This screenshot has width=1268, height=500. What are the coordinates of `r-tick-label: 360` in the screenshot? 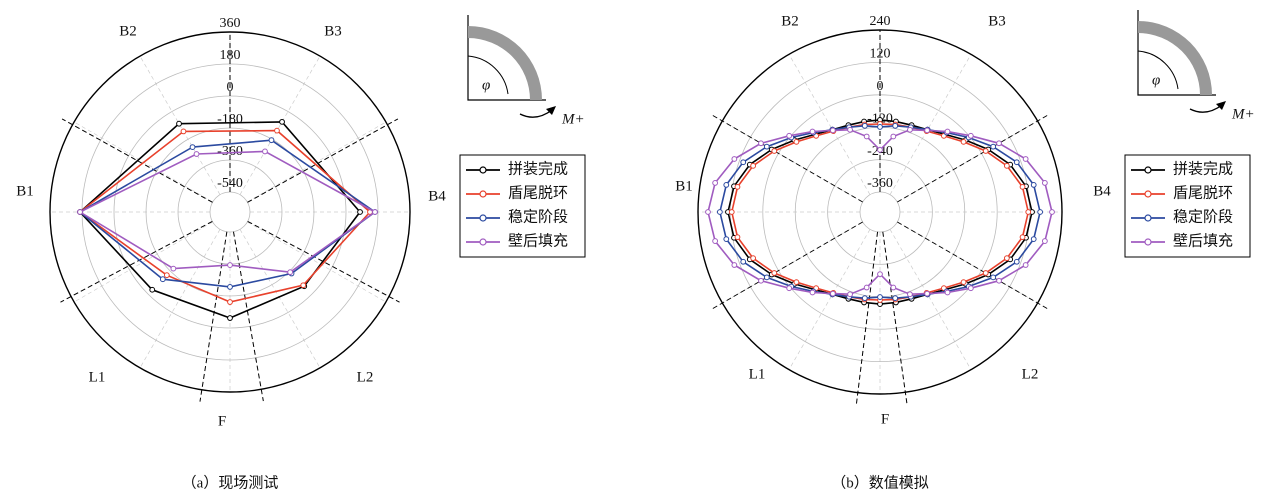 It's located at (230, 23).